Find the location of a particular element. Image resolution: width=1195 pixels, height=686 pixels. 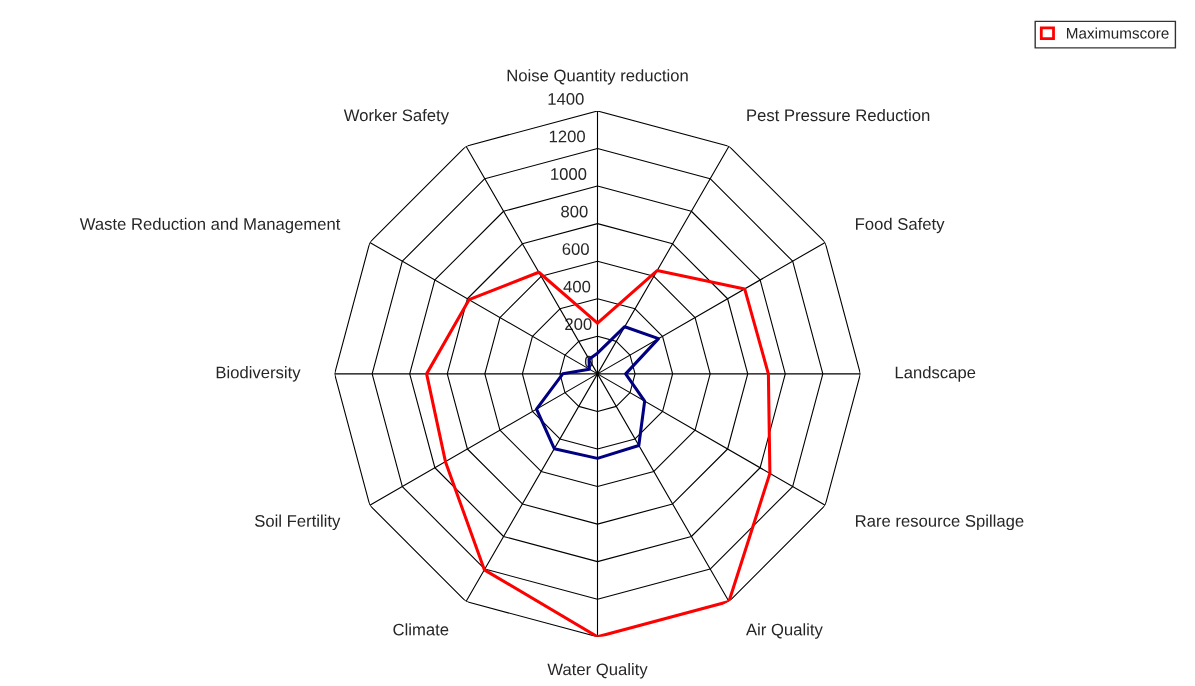

spoke-label: Pest Pressure Reduction is located at coordinates (838, 115).